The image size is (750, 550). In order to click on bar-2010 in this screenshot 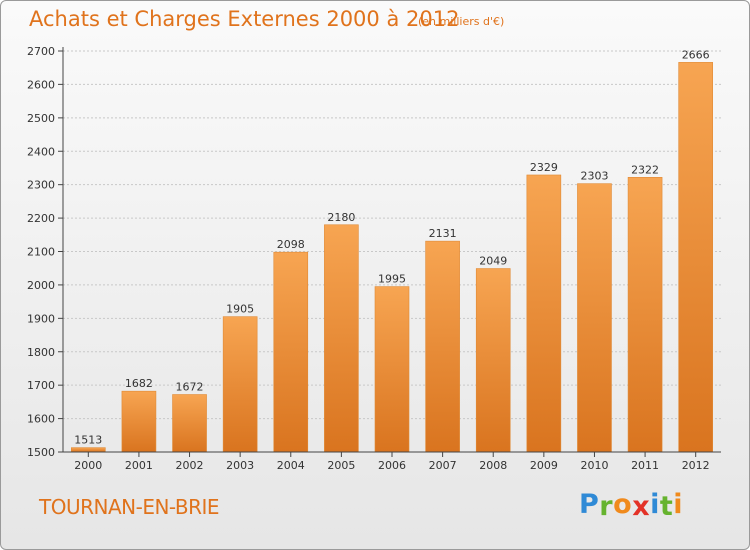, I will do `click(594, 318)`.